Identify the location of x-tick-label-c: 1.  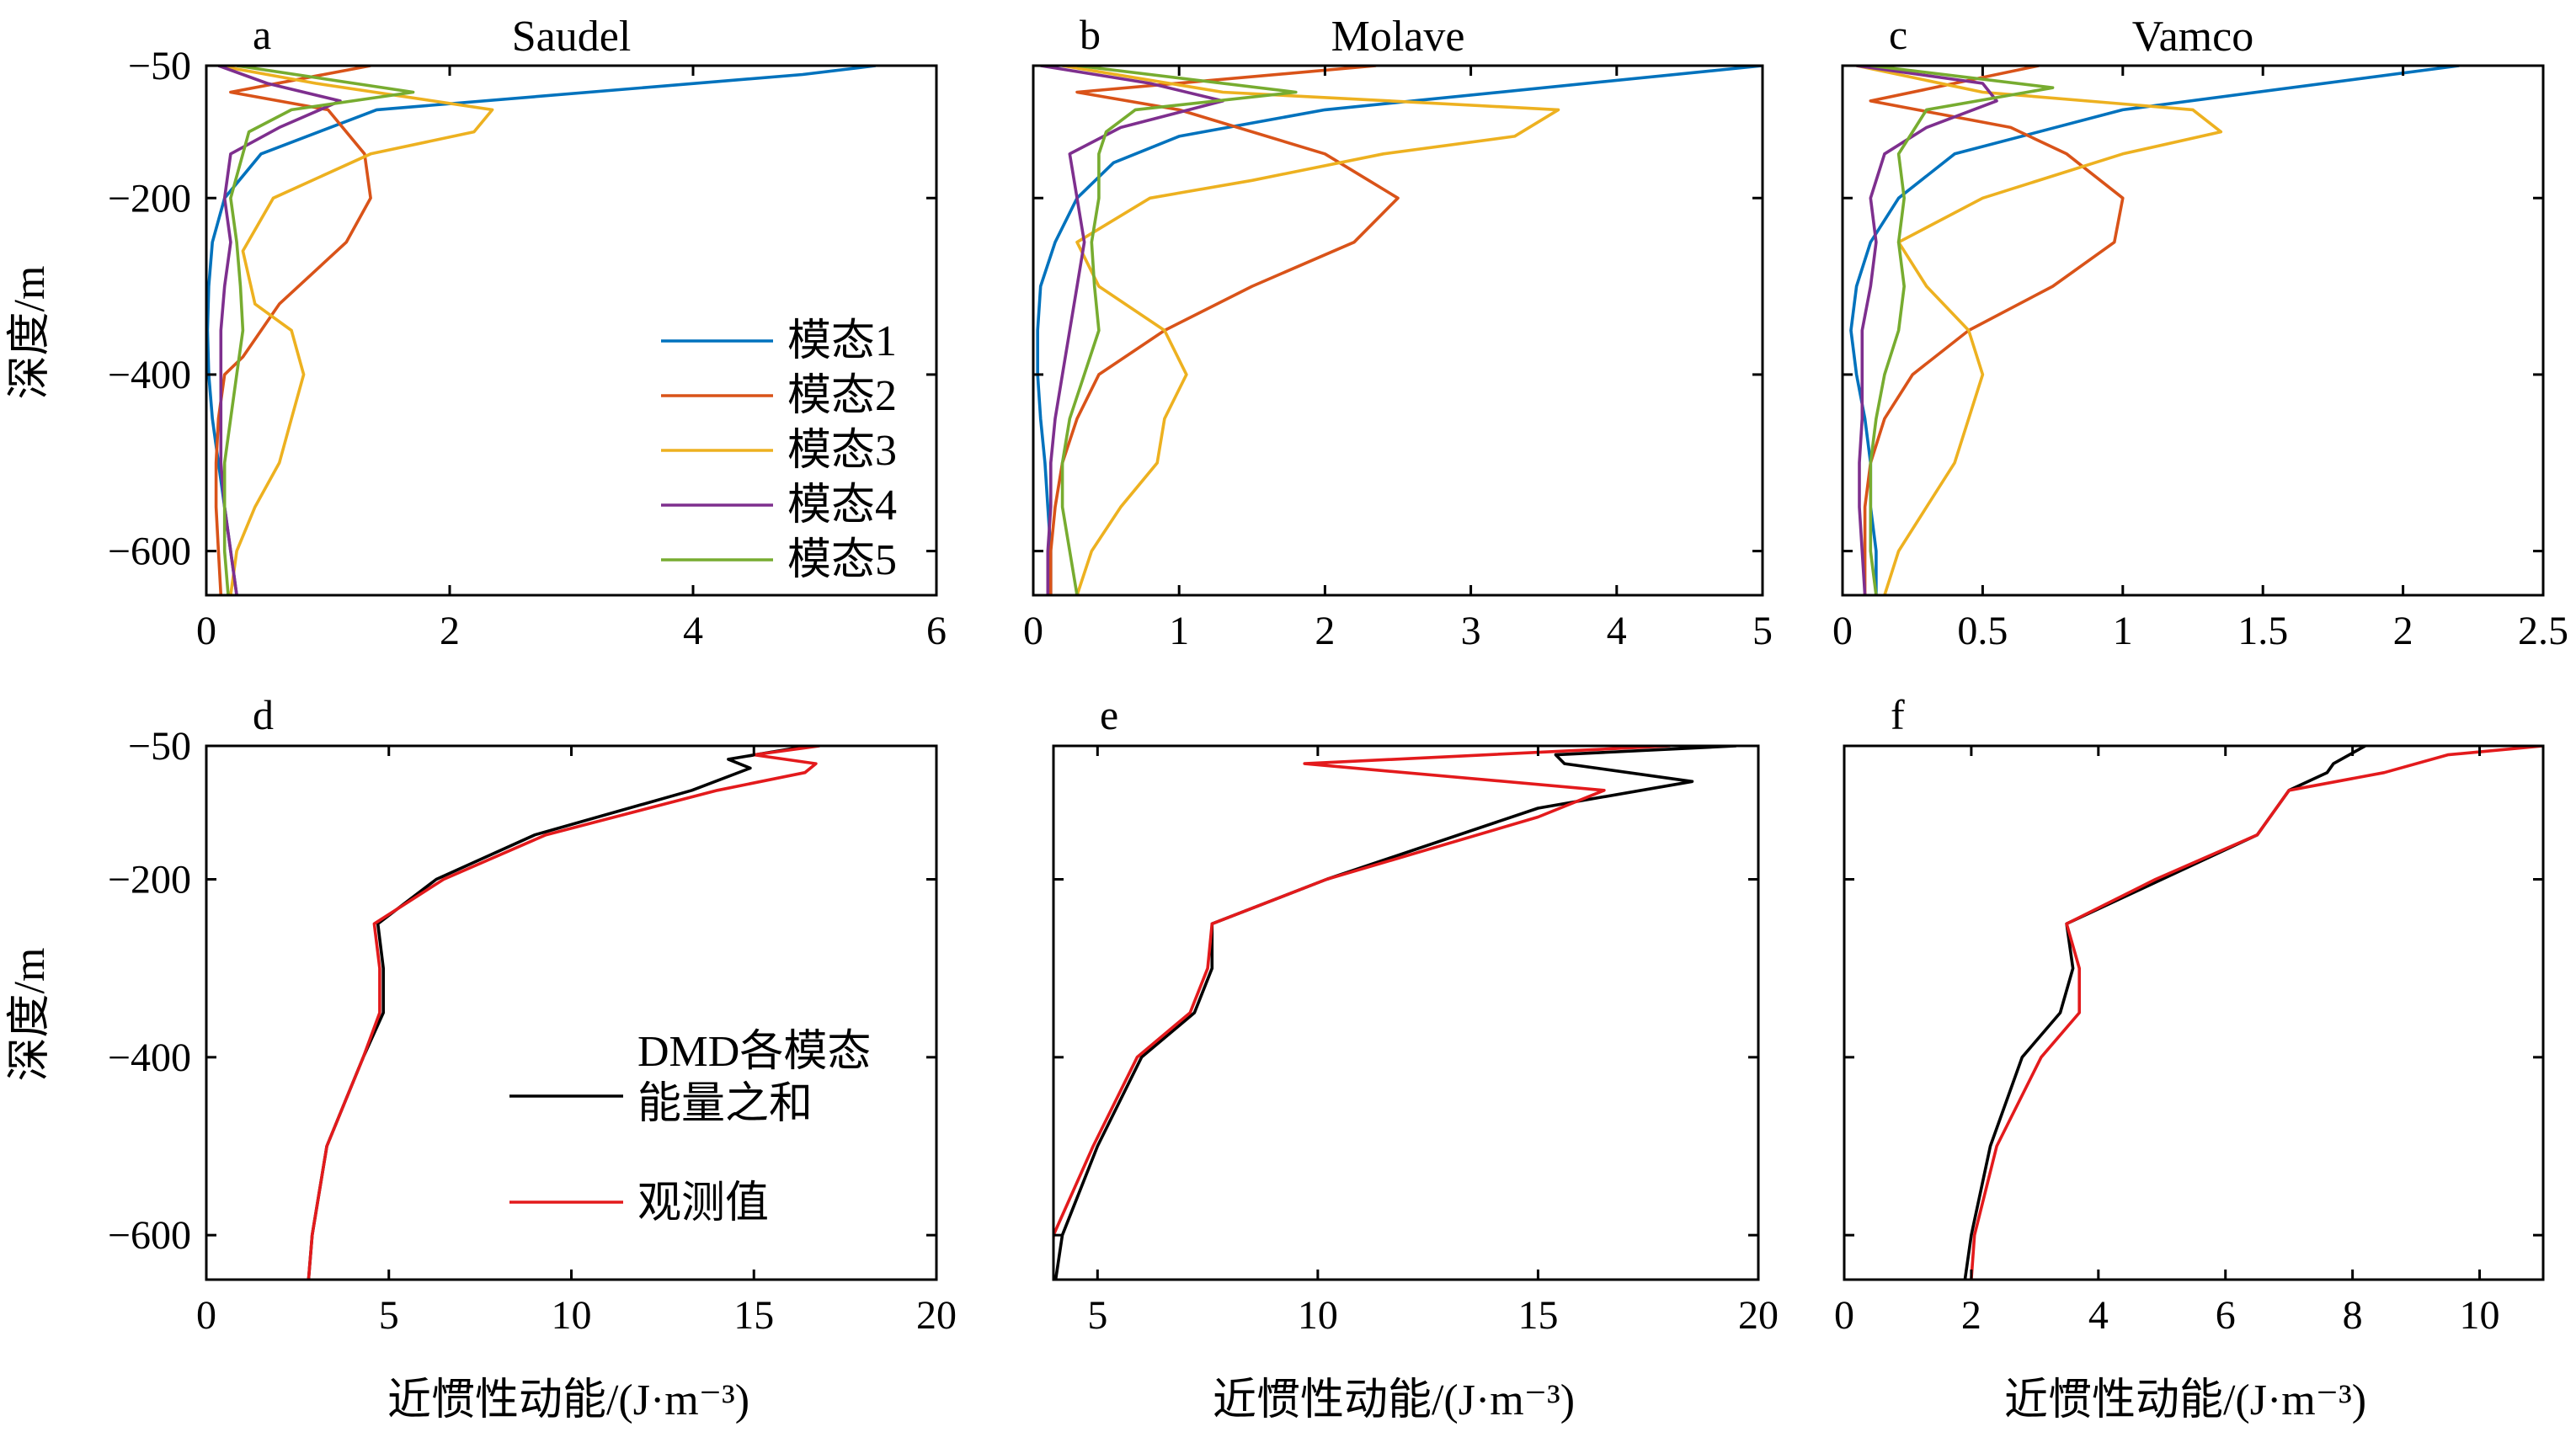
(2123, 631).